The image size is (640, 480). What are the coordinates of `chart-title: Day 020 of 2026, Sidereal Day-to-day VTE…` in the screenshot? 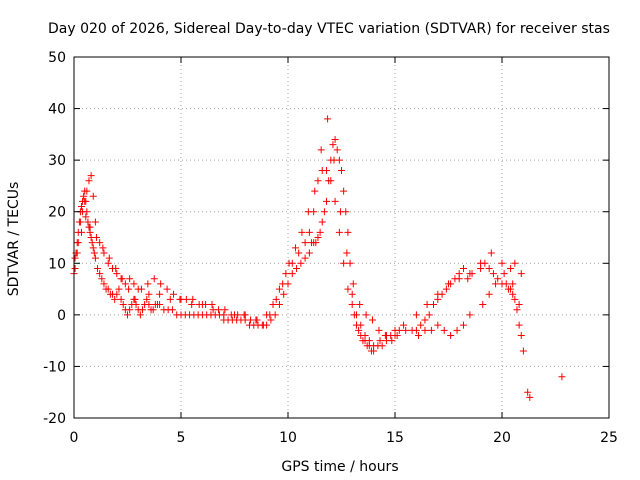 It's located at (329, 29).